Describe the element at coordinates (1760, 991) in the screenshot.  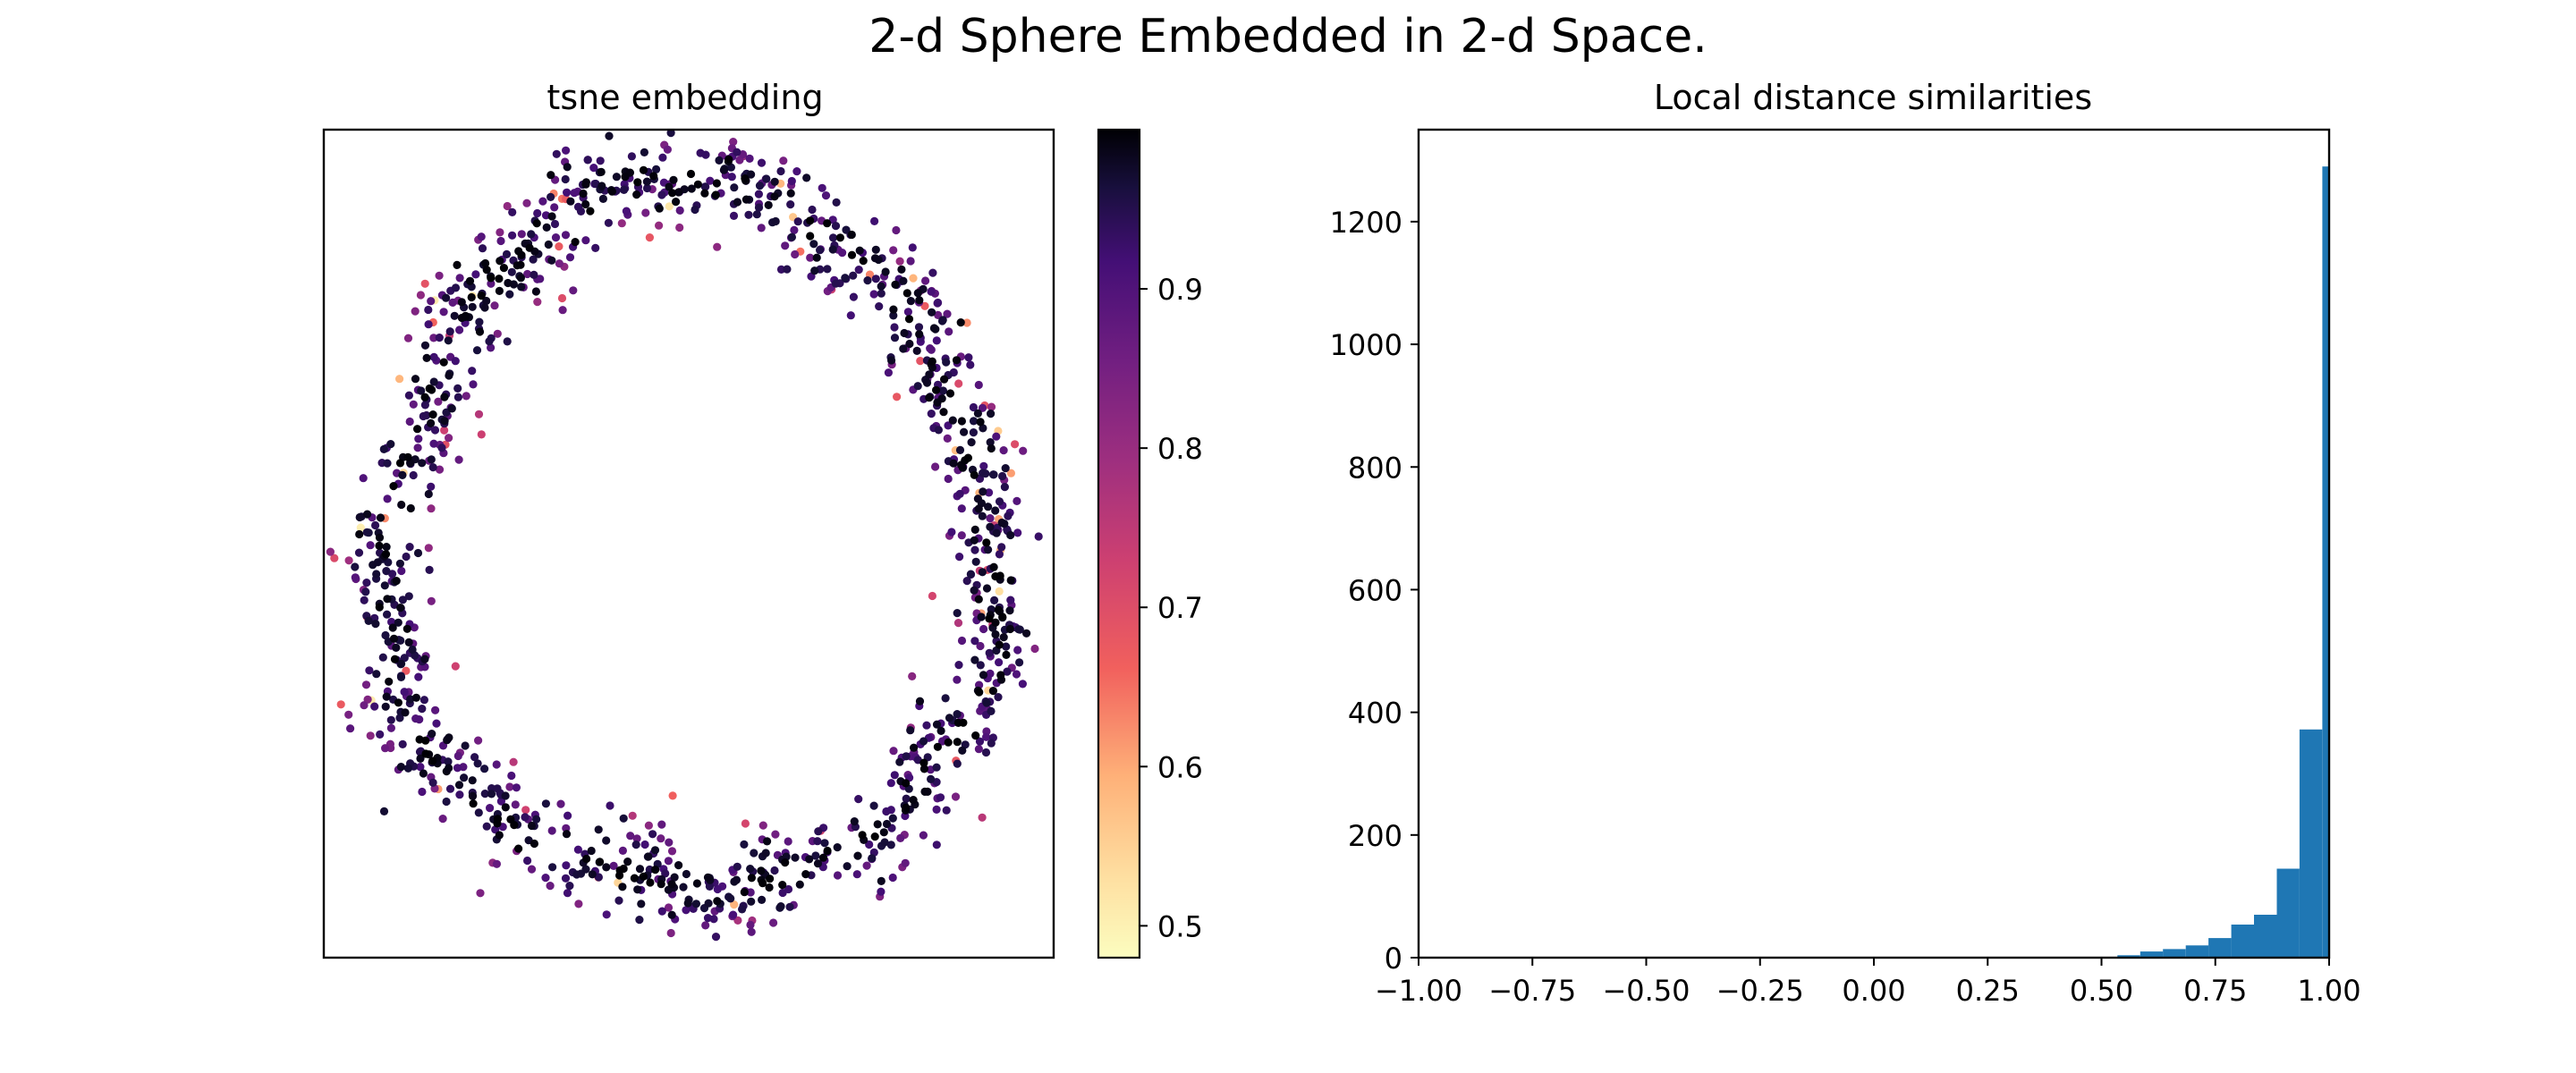
I see `x-tick-label: −0.25` at that location.